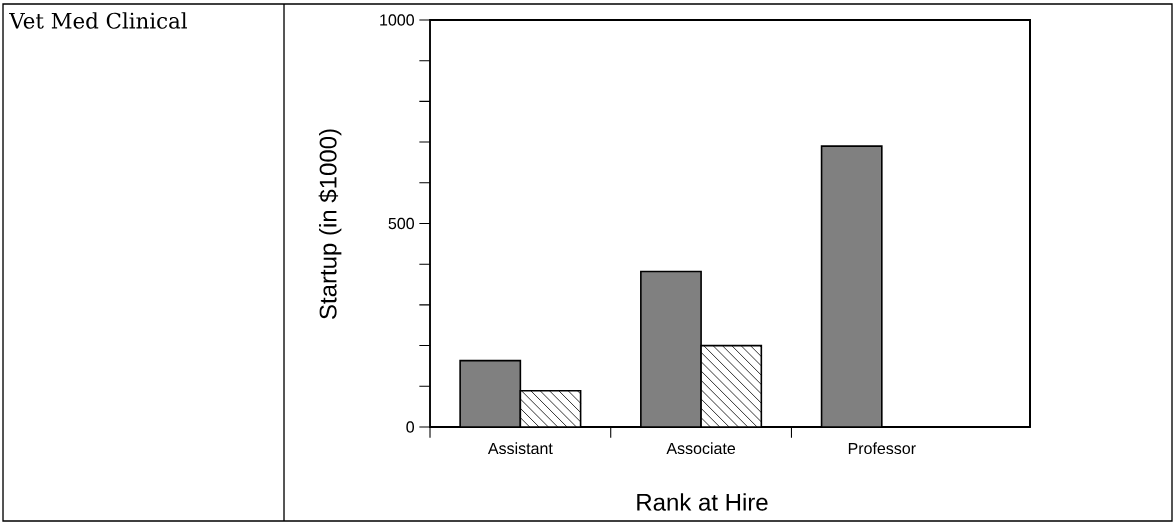 The image size is (1175, 523). What do you see at coordinates (410, 427) in the screenshot?
I see `y-tick-label: 0` at bounding box center [410, 427].